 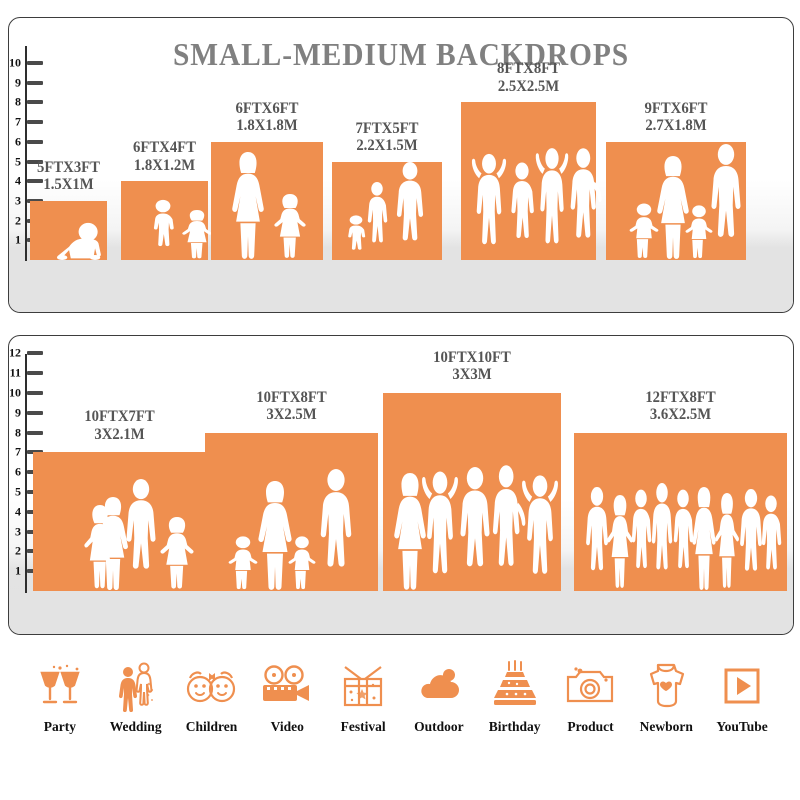 I want to click on bar-label: 8FTX8FT 2.5X2.5M, so click(x=529, y=77).